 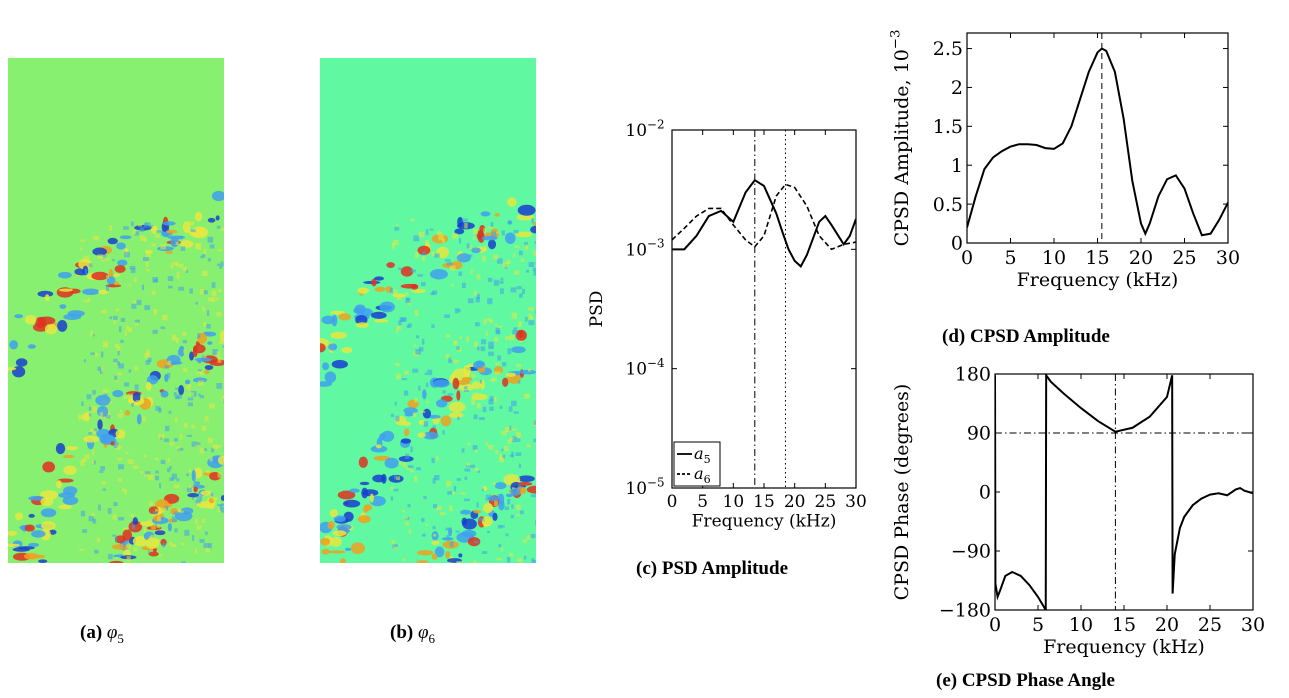 I want to click on caption-e: (e) CPSD Phase Angle, so click(x=1025, y=681).